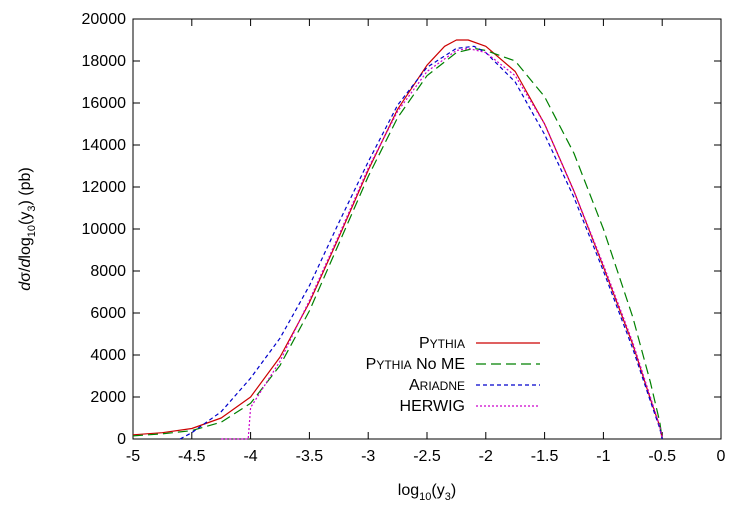 Image resolution: width=731 pixels, height=507 pixels. Describe the element at coordinates (108, 397) in the screenshot. I see `y-tick-label: 2000` at that location.